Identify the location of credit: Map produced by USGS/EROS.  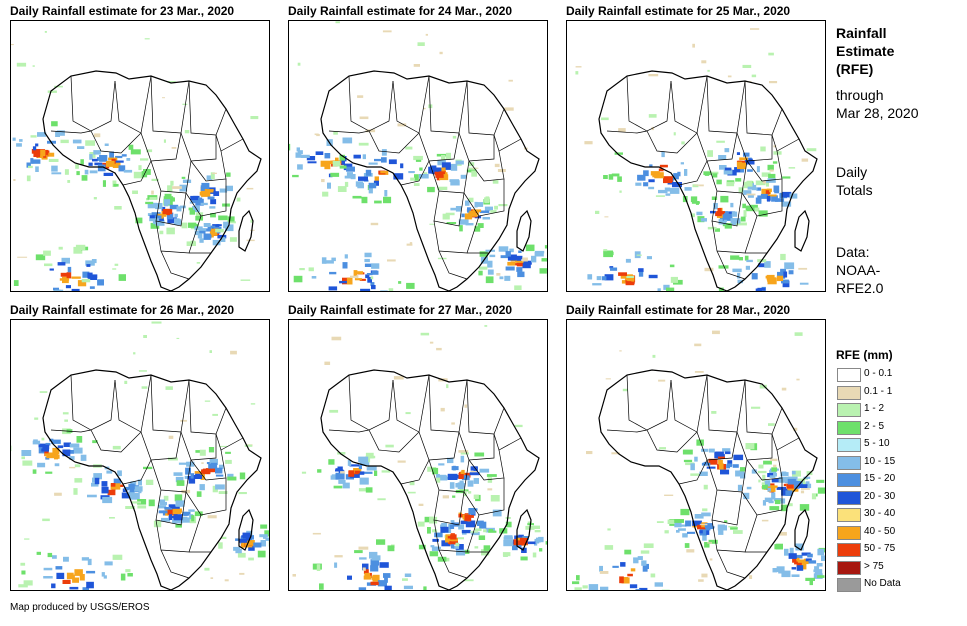
(80, 607).